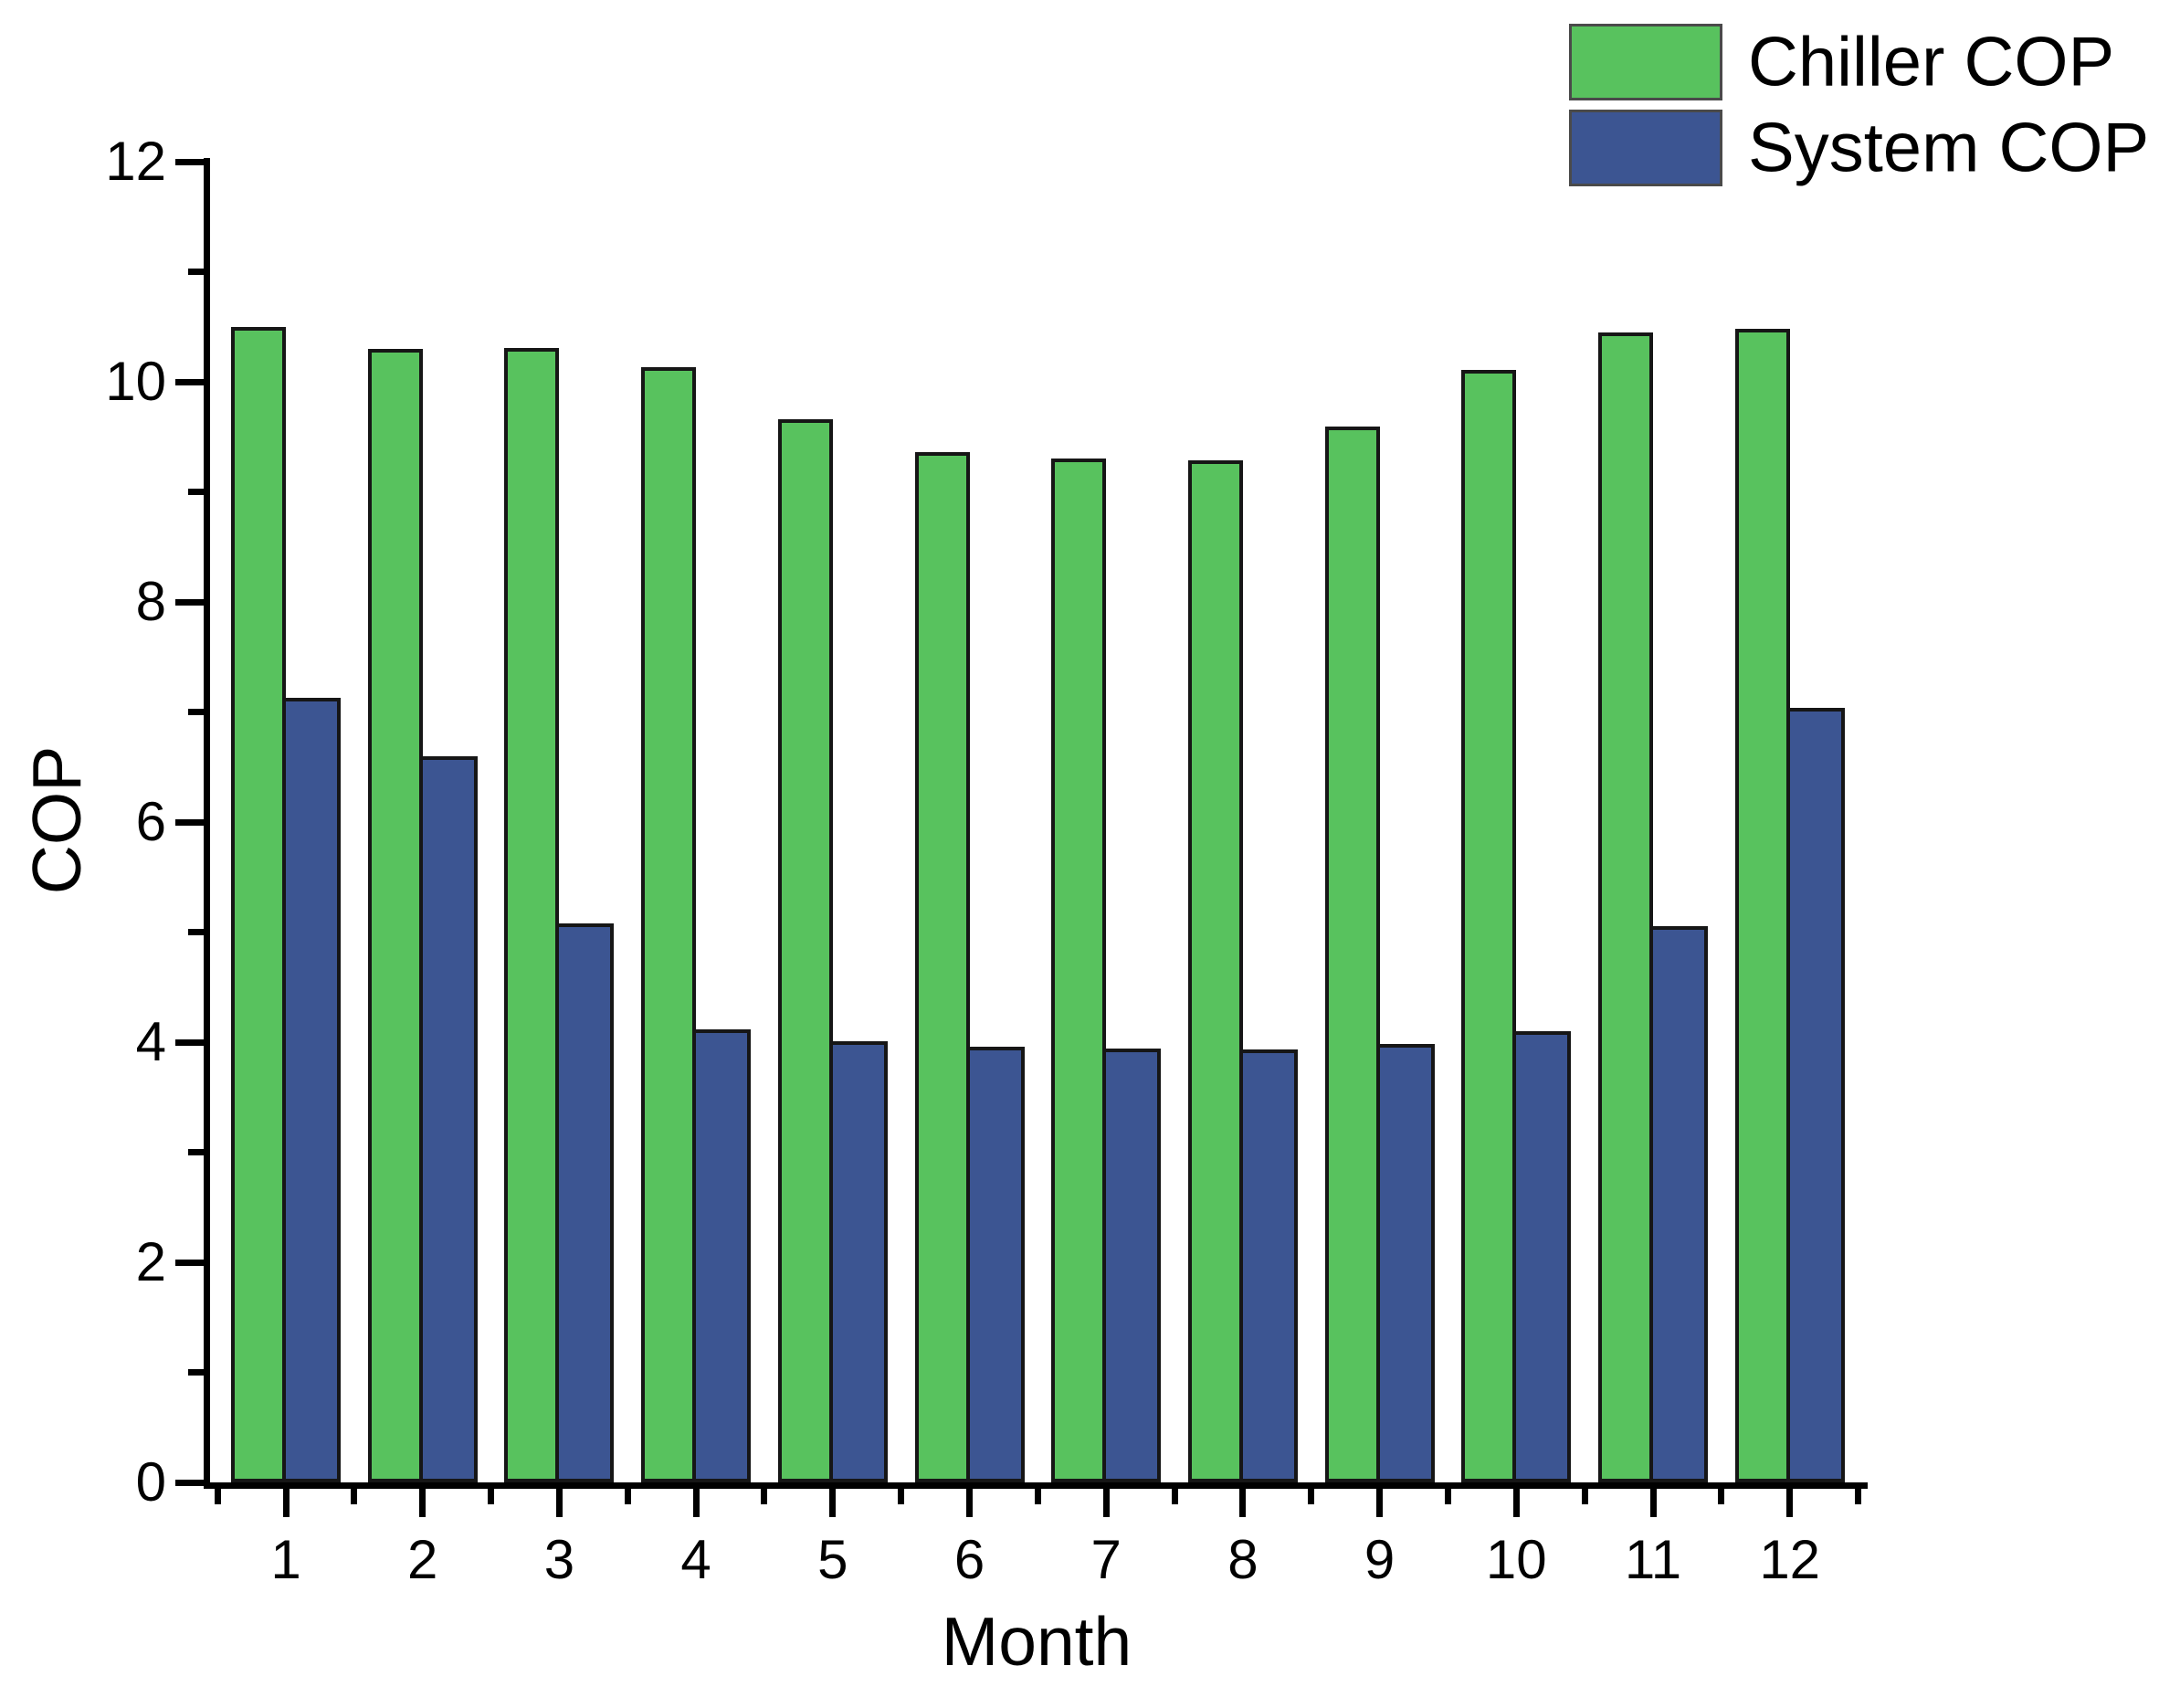  Describe the element at coordinates (151, 601) in the screenshot. I see `y-tick-label: 8` at that location.